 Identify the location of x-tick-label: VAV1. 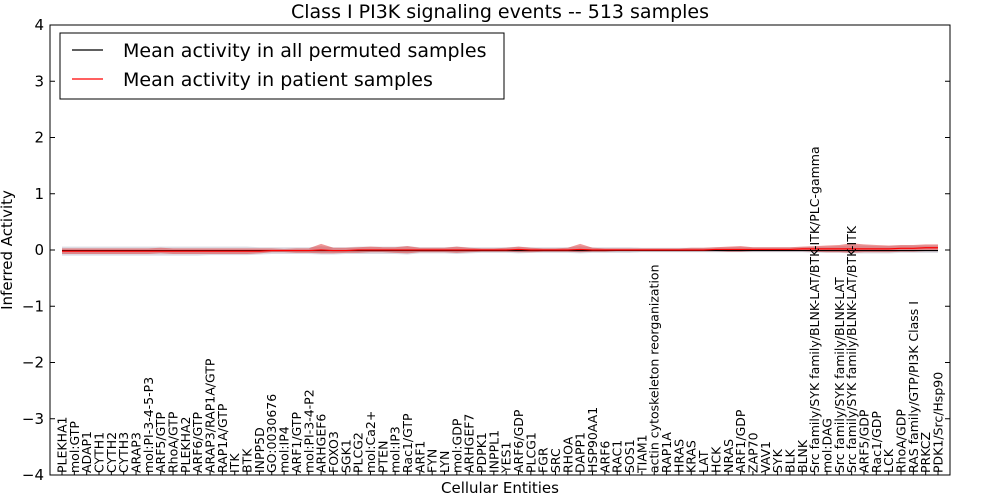
(765, 457).